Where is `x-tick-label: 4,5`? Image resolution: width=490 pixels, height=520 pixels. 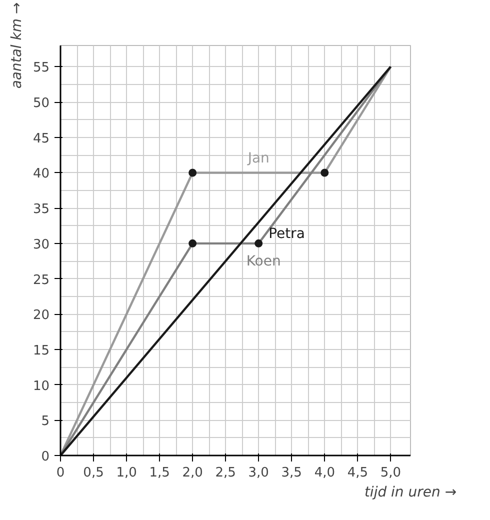 x-tick-label: 4,5 is located at coordinates (357, 473).